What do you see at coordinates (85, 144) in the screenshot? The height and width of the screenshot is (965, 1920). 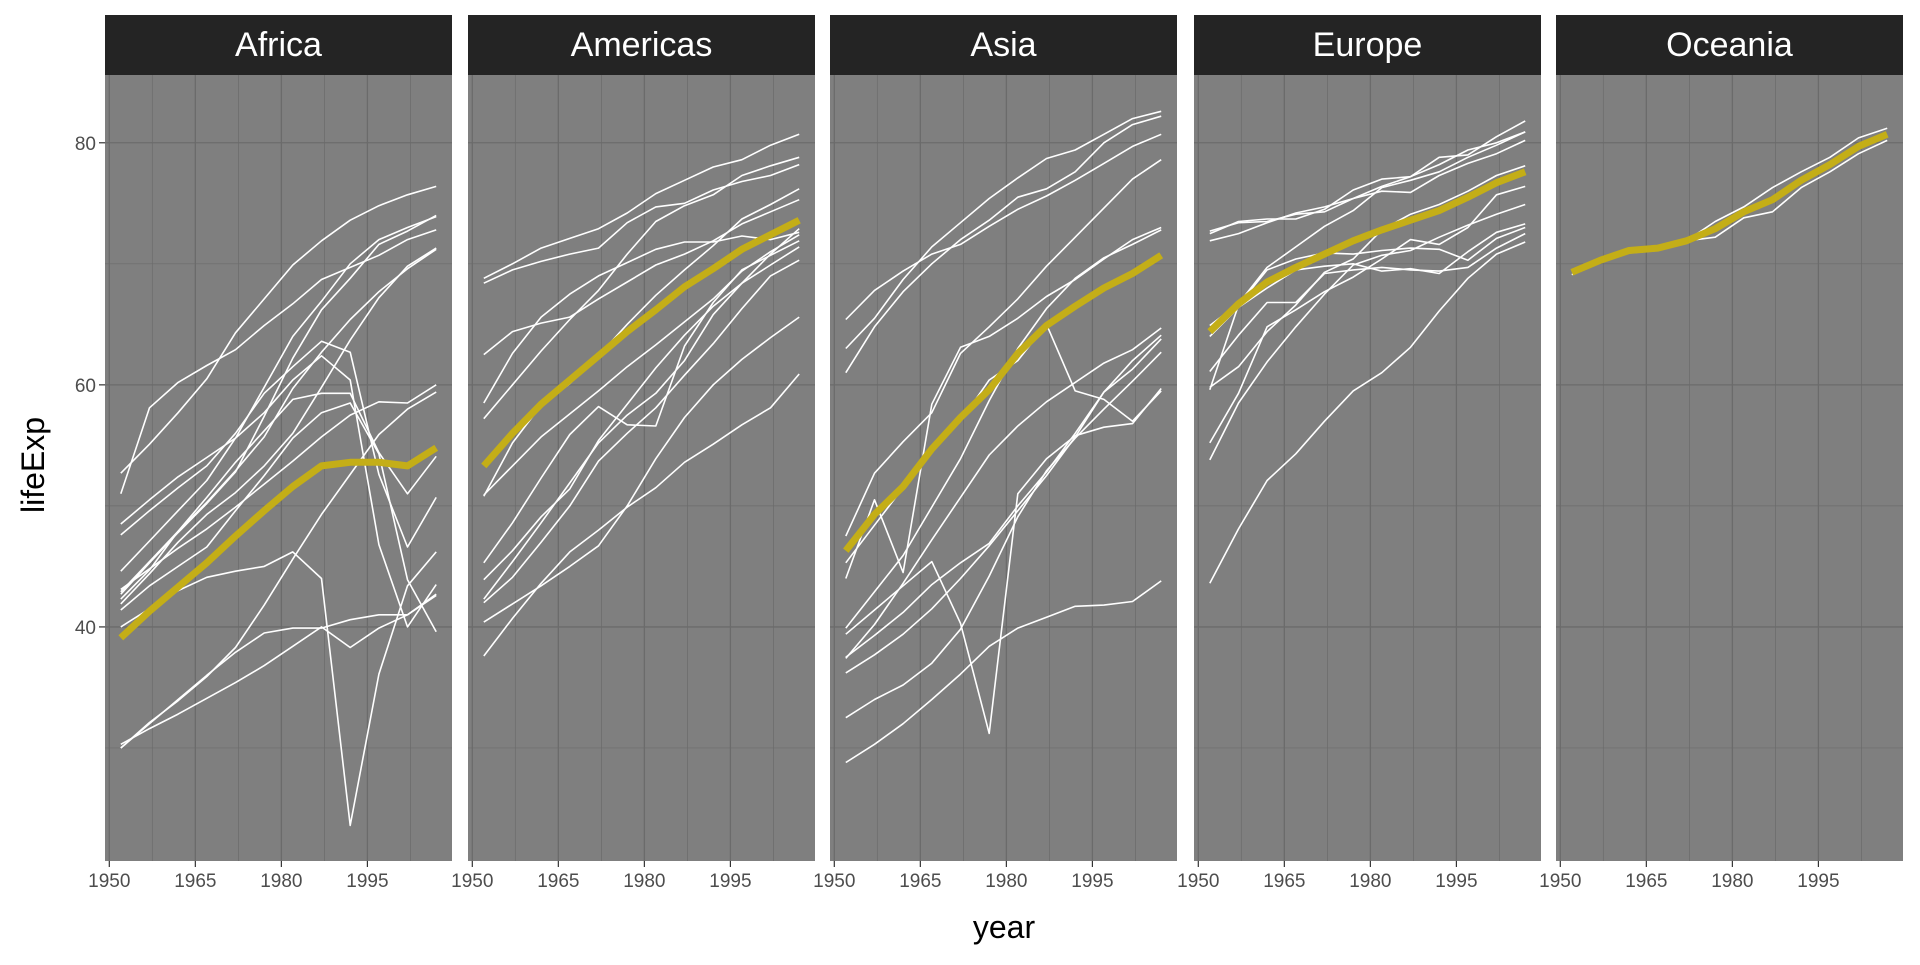 I see `y-tick-label: 80` at bounding box center [85, 144].